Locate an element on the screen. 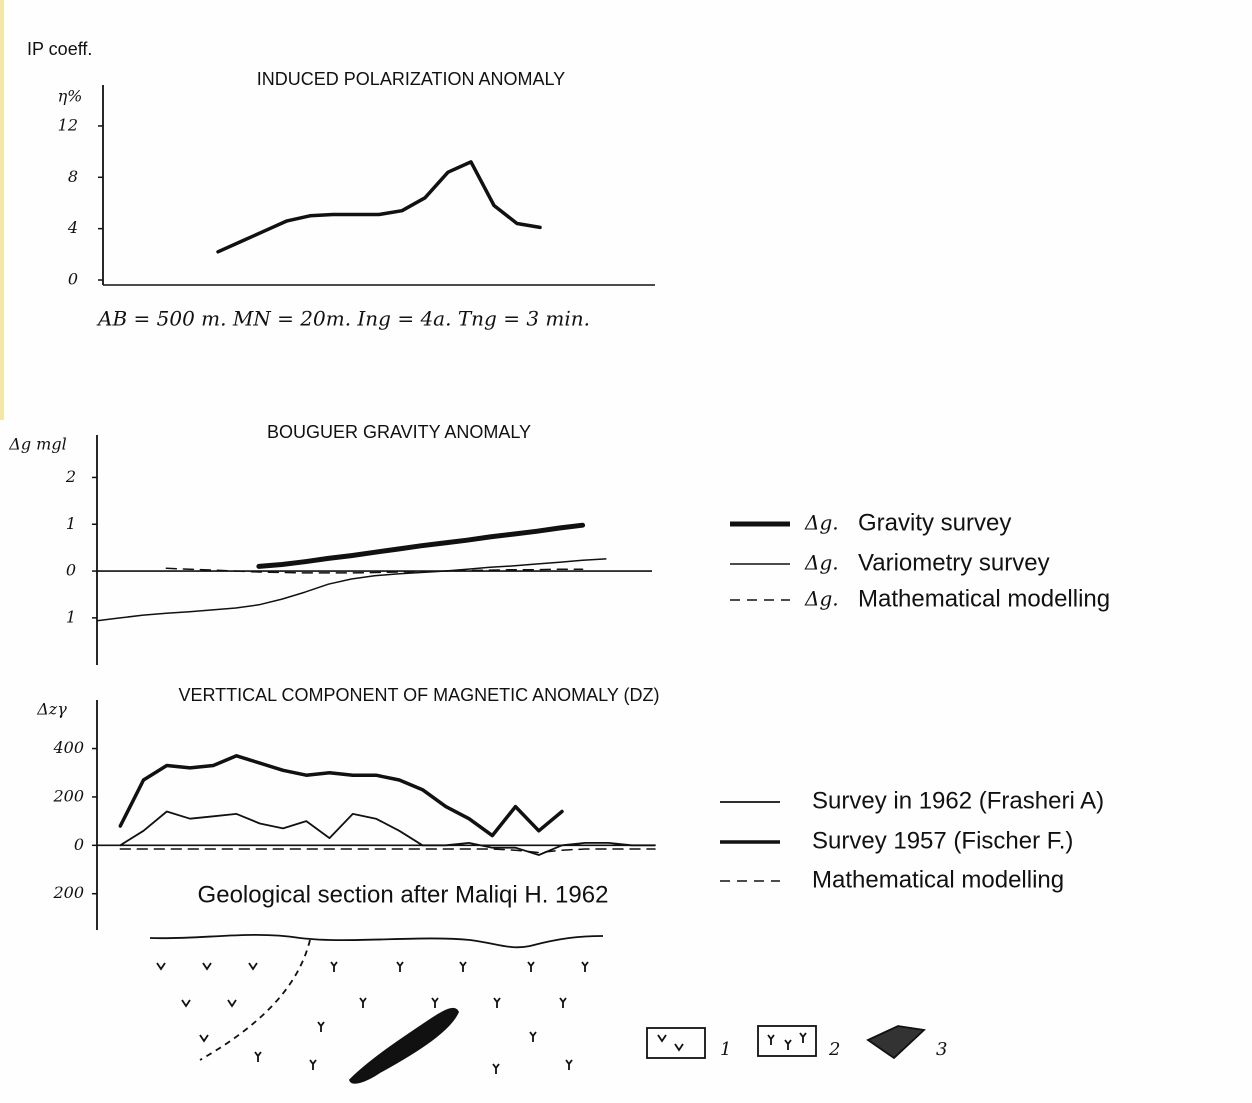 This screenshot has height=1103, width=1252. scan-edge is located at coordinates (2, 210).